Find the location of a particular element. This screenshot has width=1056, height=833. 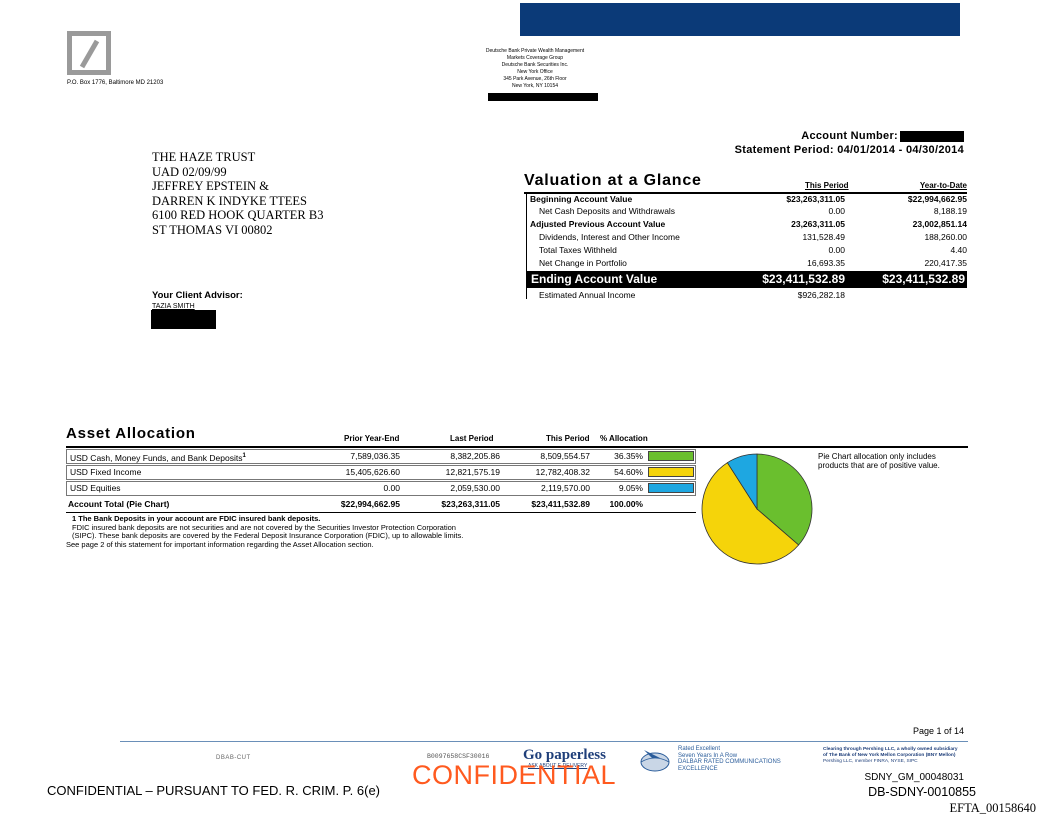

confidential-stamp: CONFIDENTIAL is located at coordinates (514, 775).